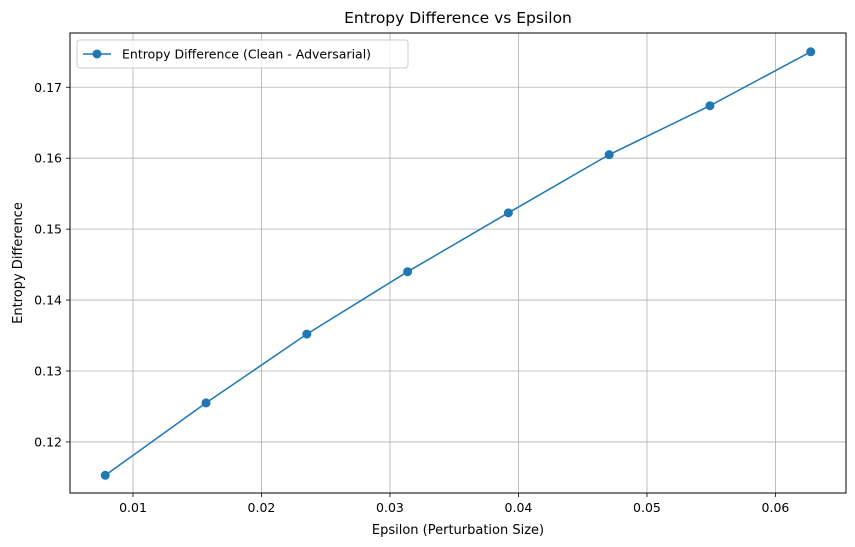 This screenshot has height=547, width=855. Describe the element at coordinates (454, 504) in the screenshot. I see `x-axis-ticks: 0.01 0.02 0.03 0.04 0.05 0.06` at that location.